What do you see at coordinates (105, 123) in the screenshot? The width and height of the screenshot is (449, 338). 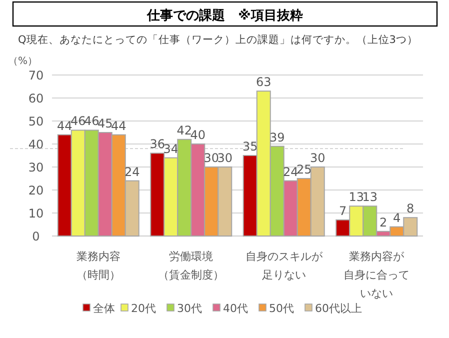 I see `data-label: 45` at bounding box center [105, 123].